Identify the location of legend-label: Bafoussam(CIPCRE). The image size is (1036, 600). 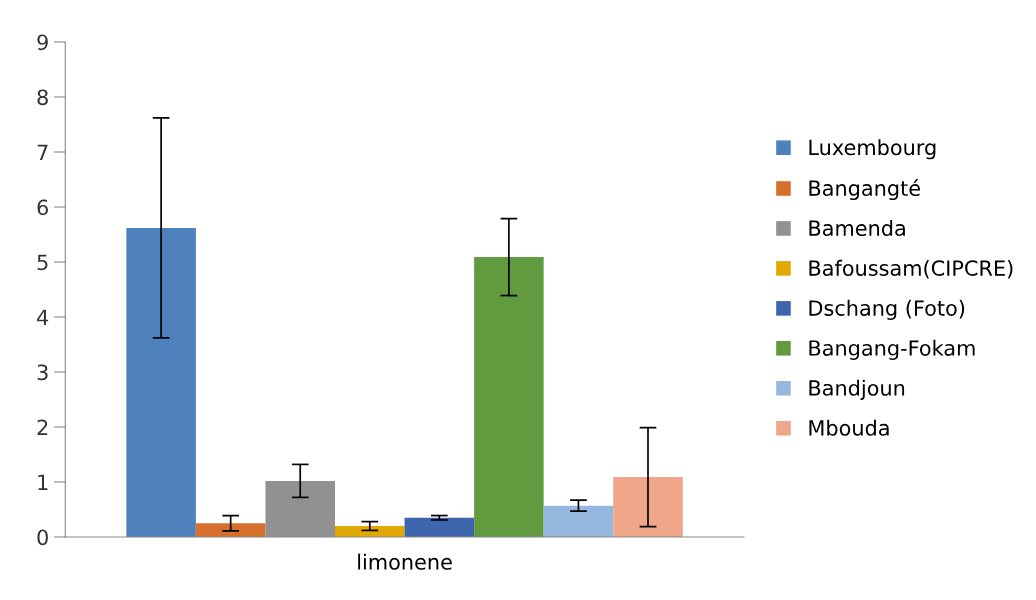
(911, 269).